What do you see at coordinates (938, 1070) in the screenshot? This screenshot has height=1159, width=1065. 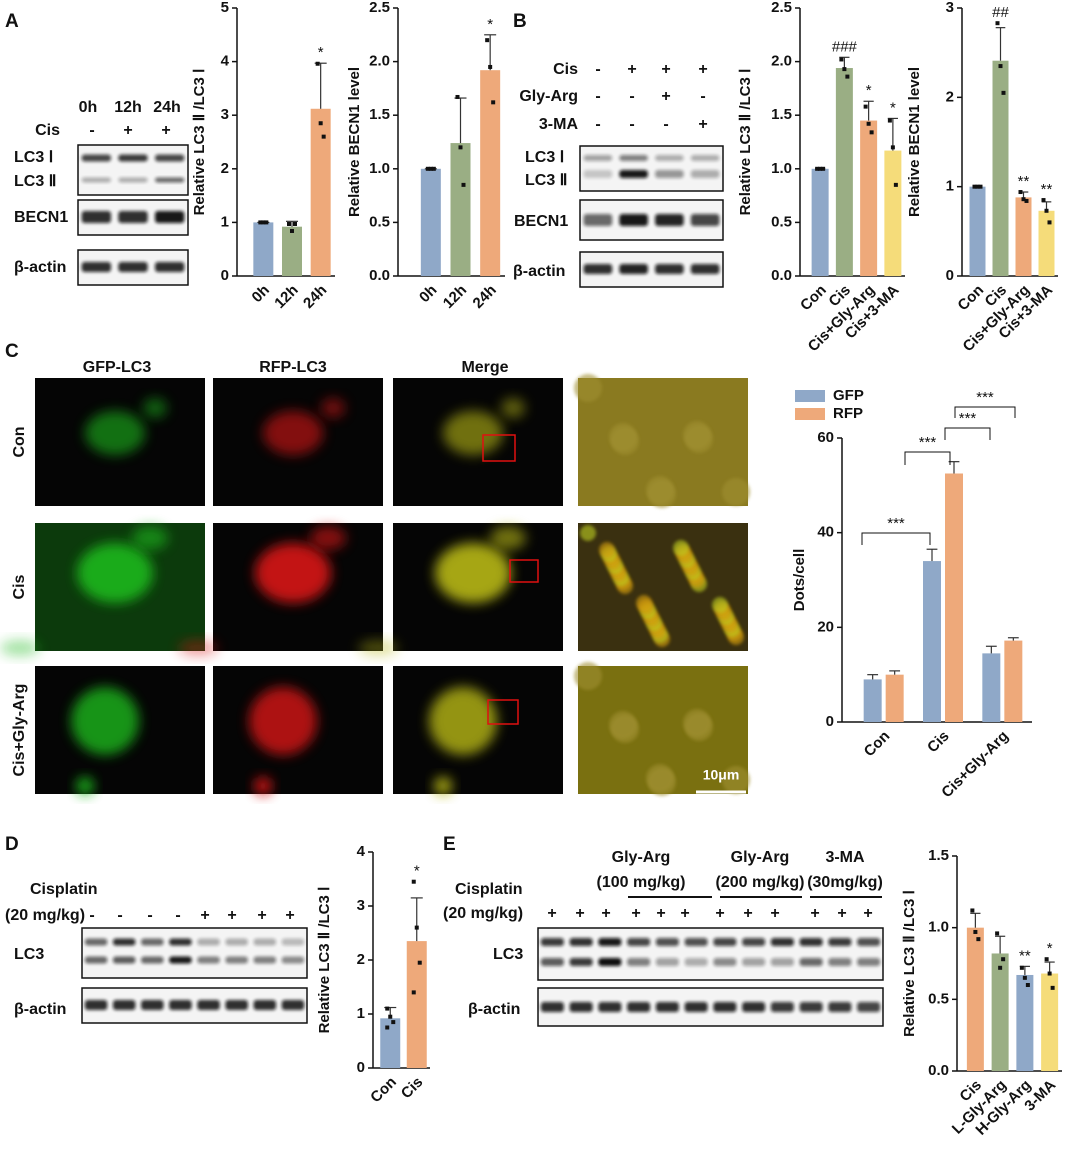 I see `y-tick-label: 0.0` at bounding box center [938, 1070].